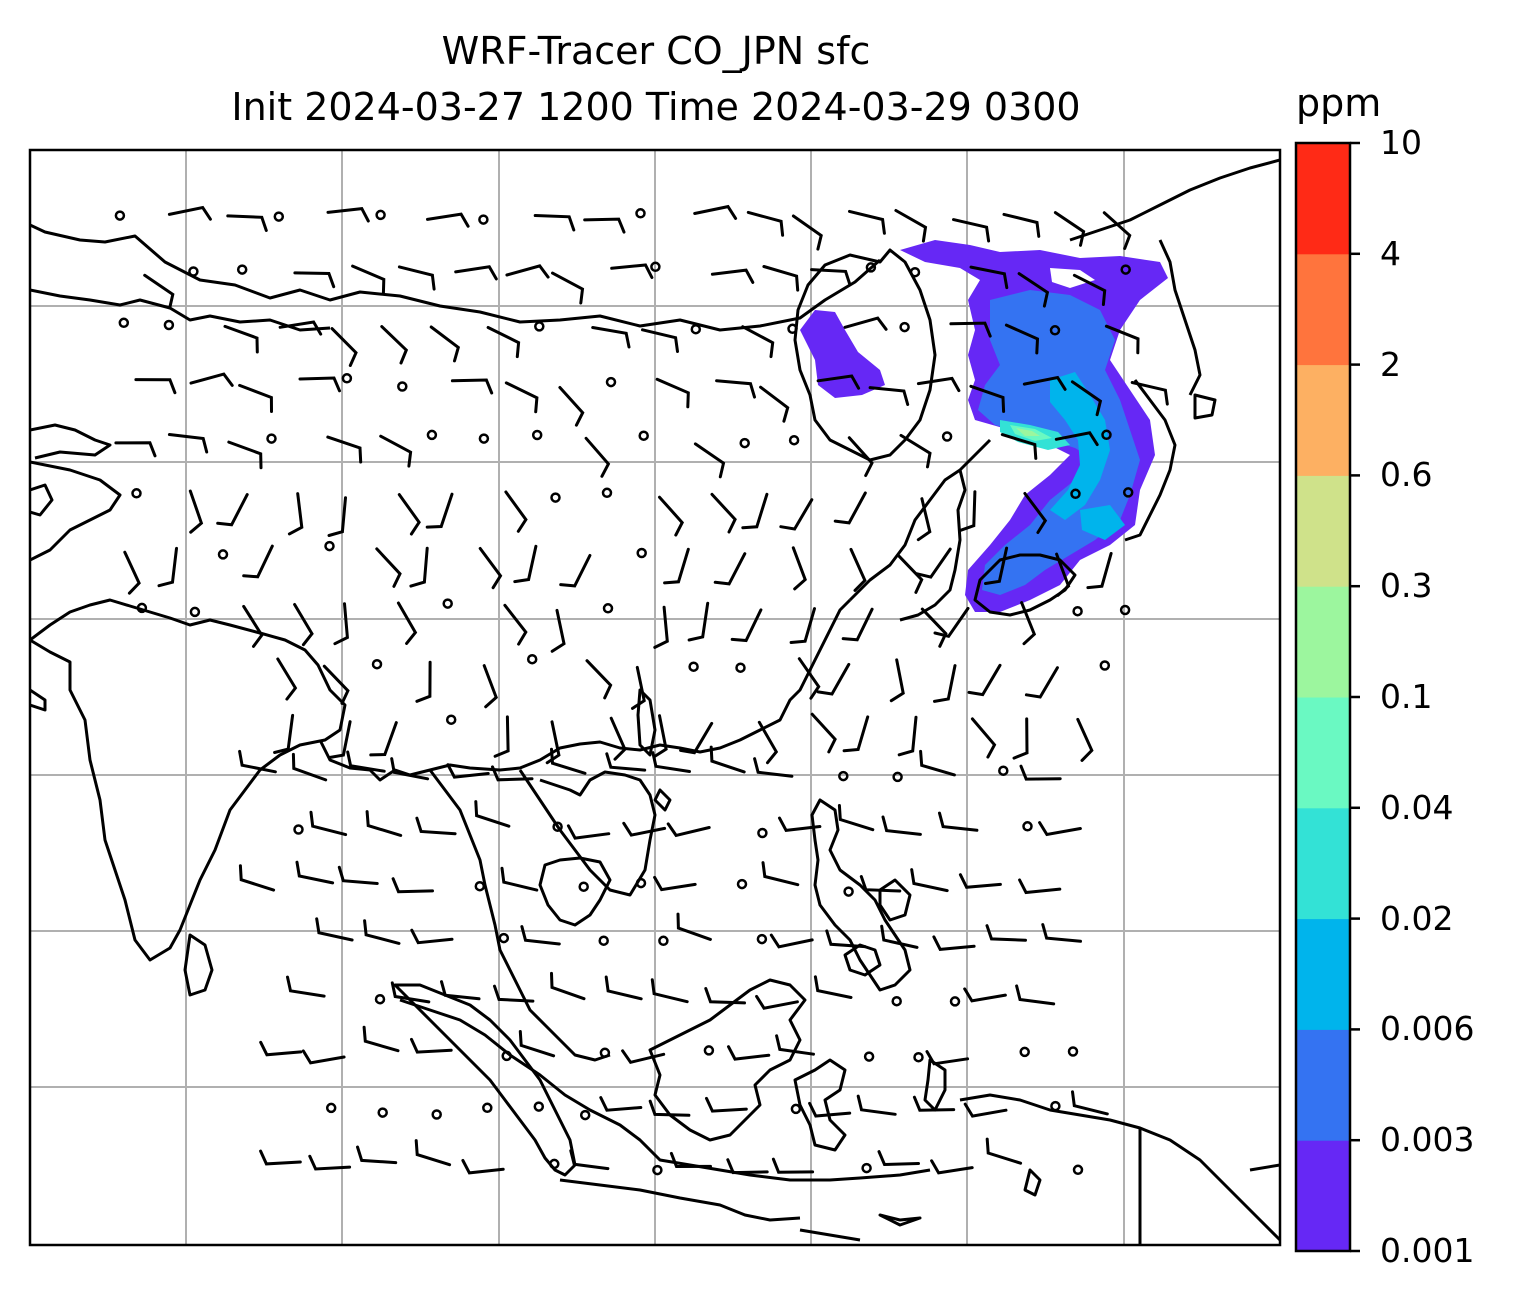 This screenshot has height=1306, width=1528. I want to click on tracer-plume, so click(984, 426).